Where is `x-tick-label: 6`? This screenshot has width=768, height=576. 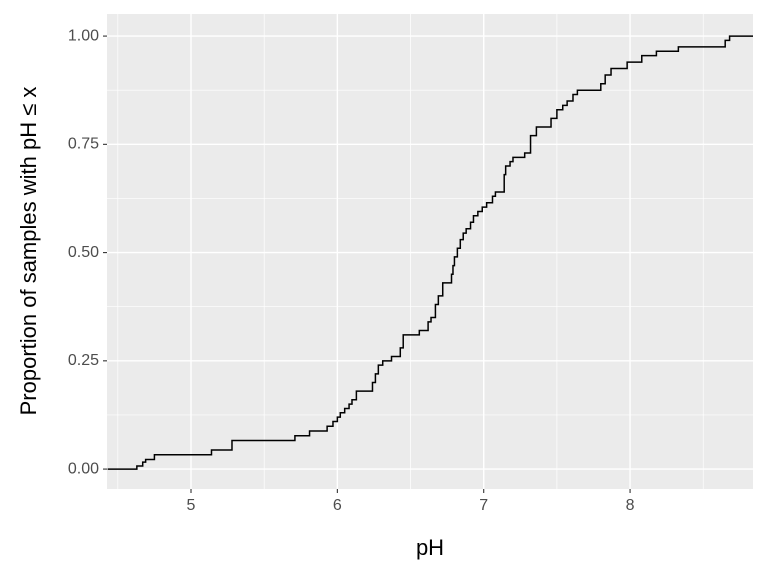
x-tick-label: 6 is located at coordinates (337, 505).